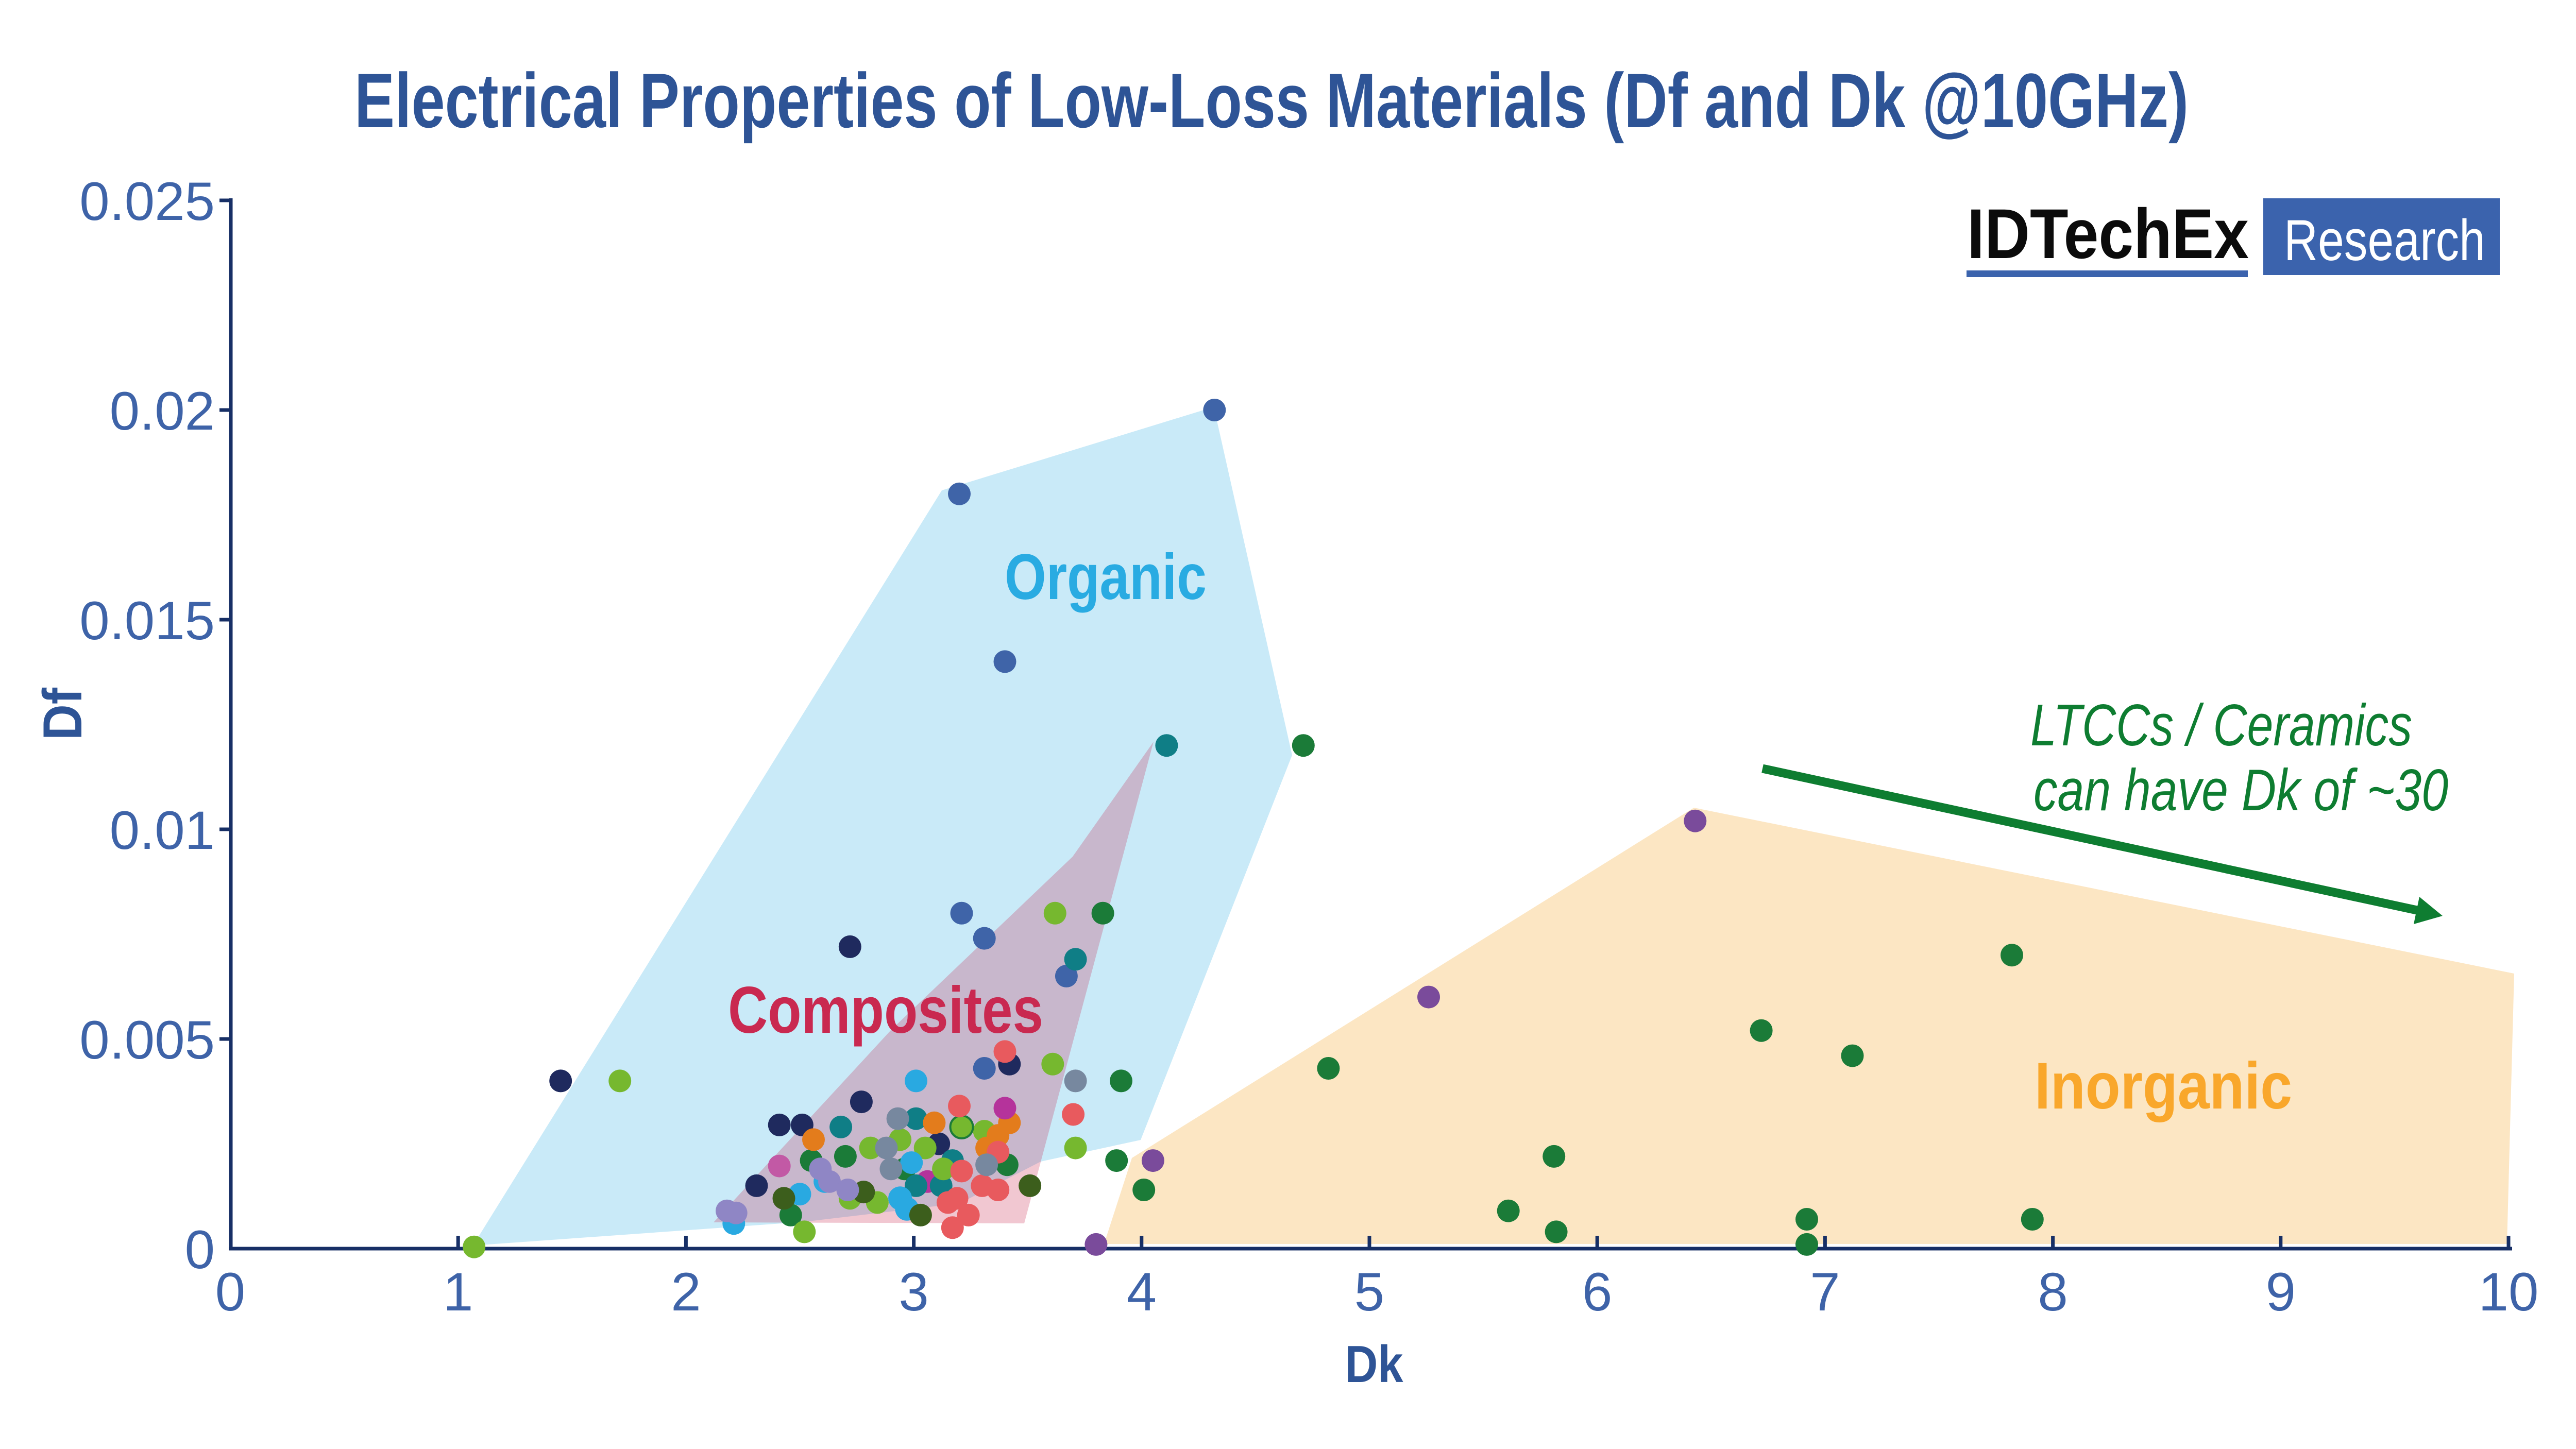  What do you see at coordinates (1597, 1292) in the screenshot?
I see `svg-text: 6` at bounding box center [1597, 1292].